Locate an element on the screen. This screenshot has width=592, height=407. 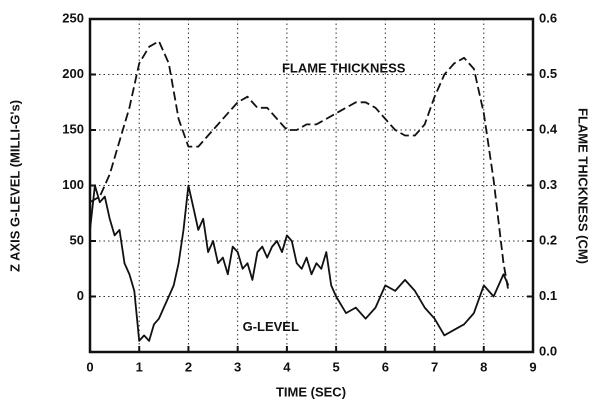
y2-tick-label: 0.5 is located at coordinates (548, 73).